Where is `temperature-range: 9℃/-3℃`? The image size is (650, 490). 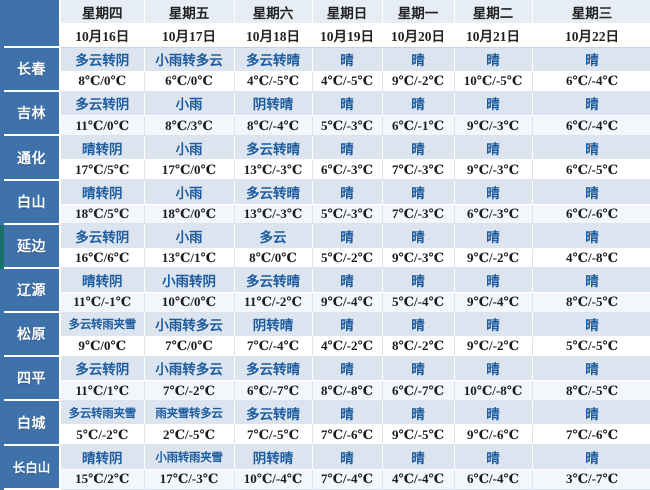 temperature-range: 9℃/-3℃ is located at coordinates (493, 170).